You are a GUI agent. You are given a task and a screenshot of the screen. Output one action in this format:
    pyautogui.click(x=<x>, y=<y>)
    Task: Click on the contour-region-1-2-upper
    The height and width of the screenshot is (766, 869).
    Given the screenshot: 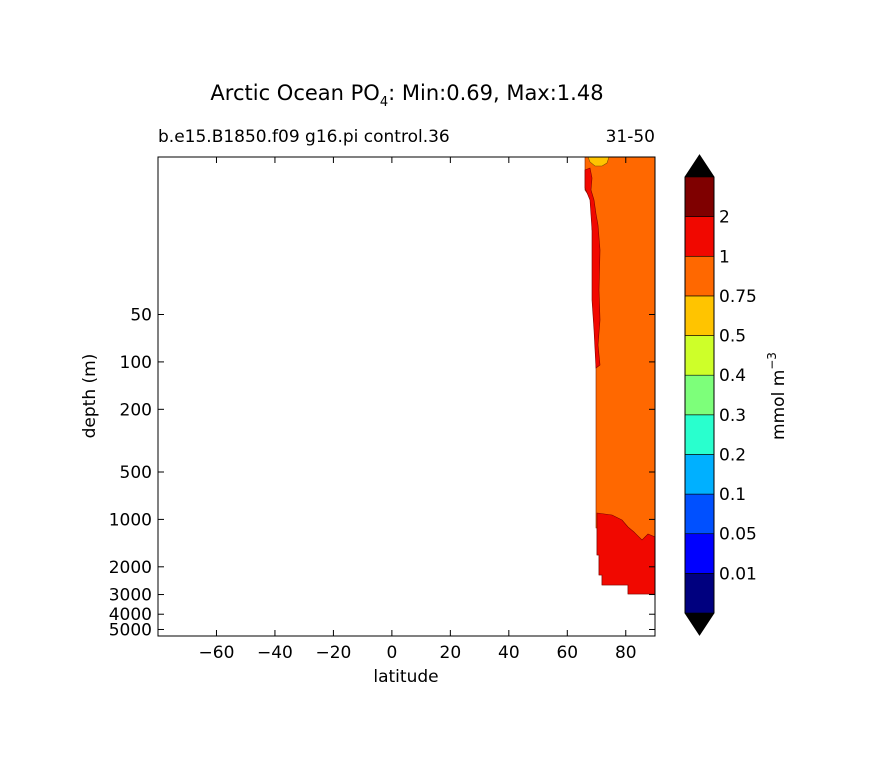 What is the action you would take?
    pyautogui.click(x=592, y=268)
    